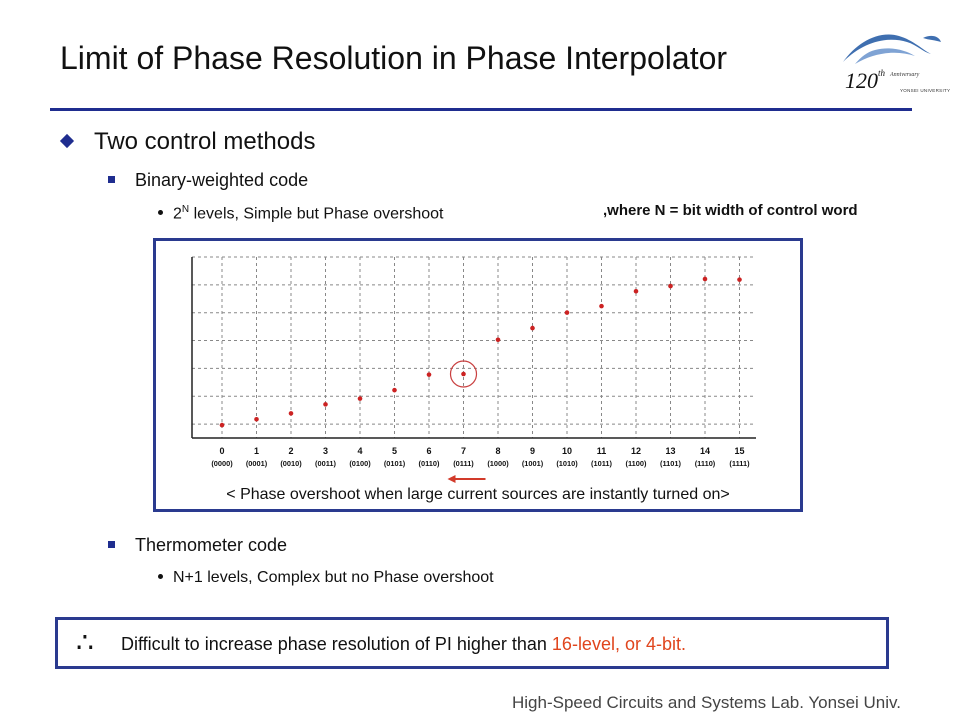 The image size is (960, 720). I want to click on x-tick-label: 1, so click(256, 451).